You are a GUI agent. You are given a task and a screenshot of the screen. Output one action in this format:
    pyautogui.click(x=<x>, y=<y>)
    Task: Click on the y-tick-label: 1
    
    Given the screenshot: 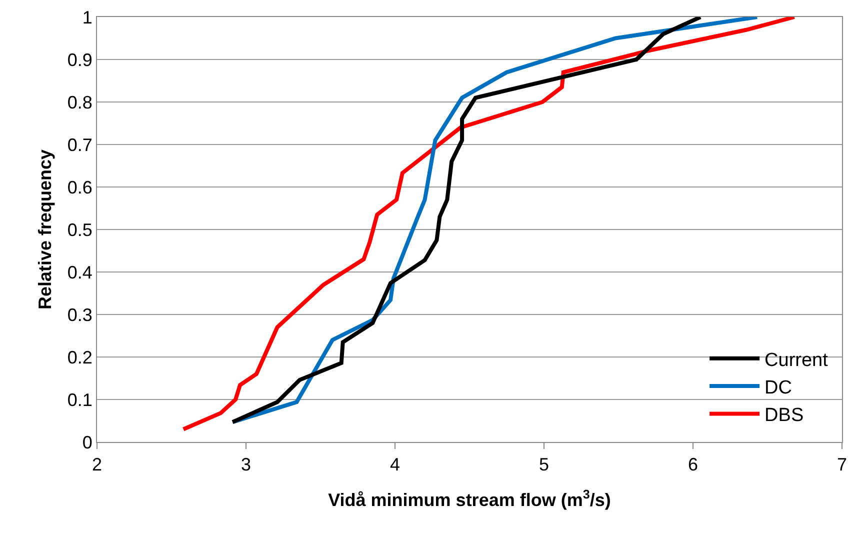 What is the action you would take?
    pyautogui.click(x=87, y=17)
    